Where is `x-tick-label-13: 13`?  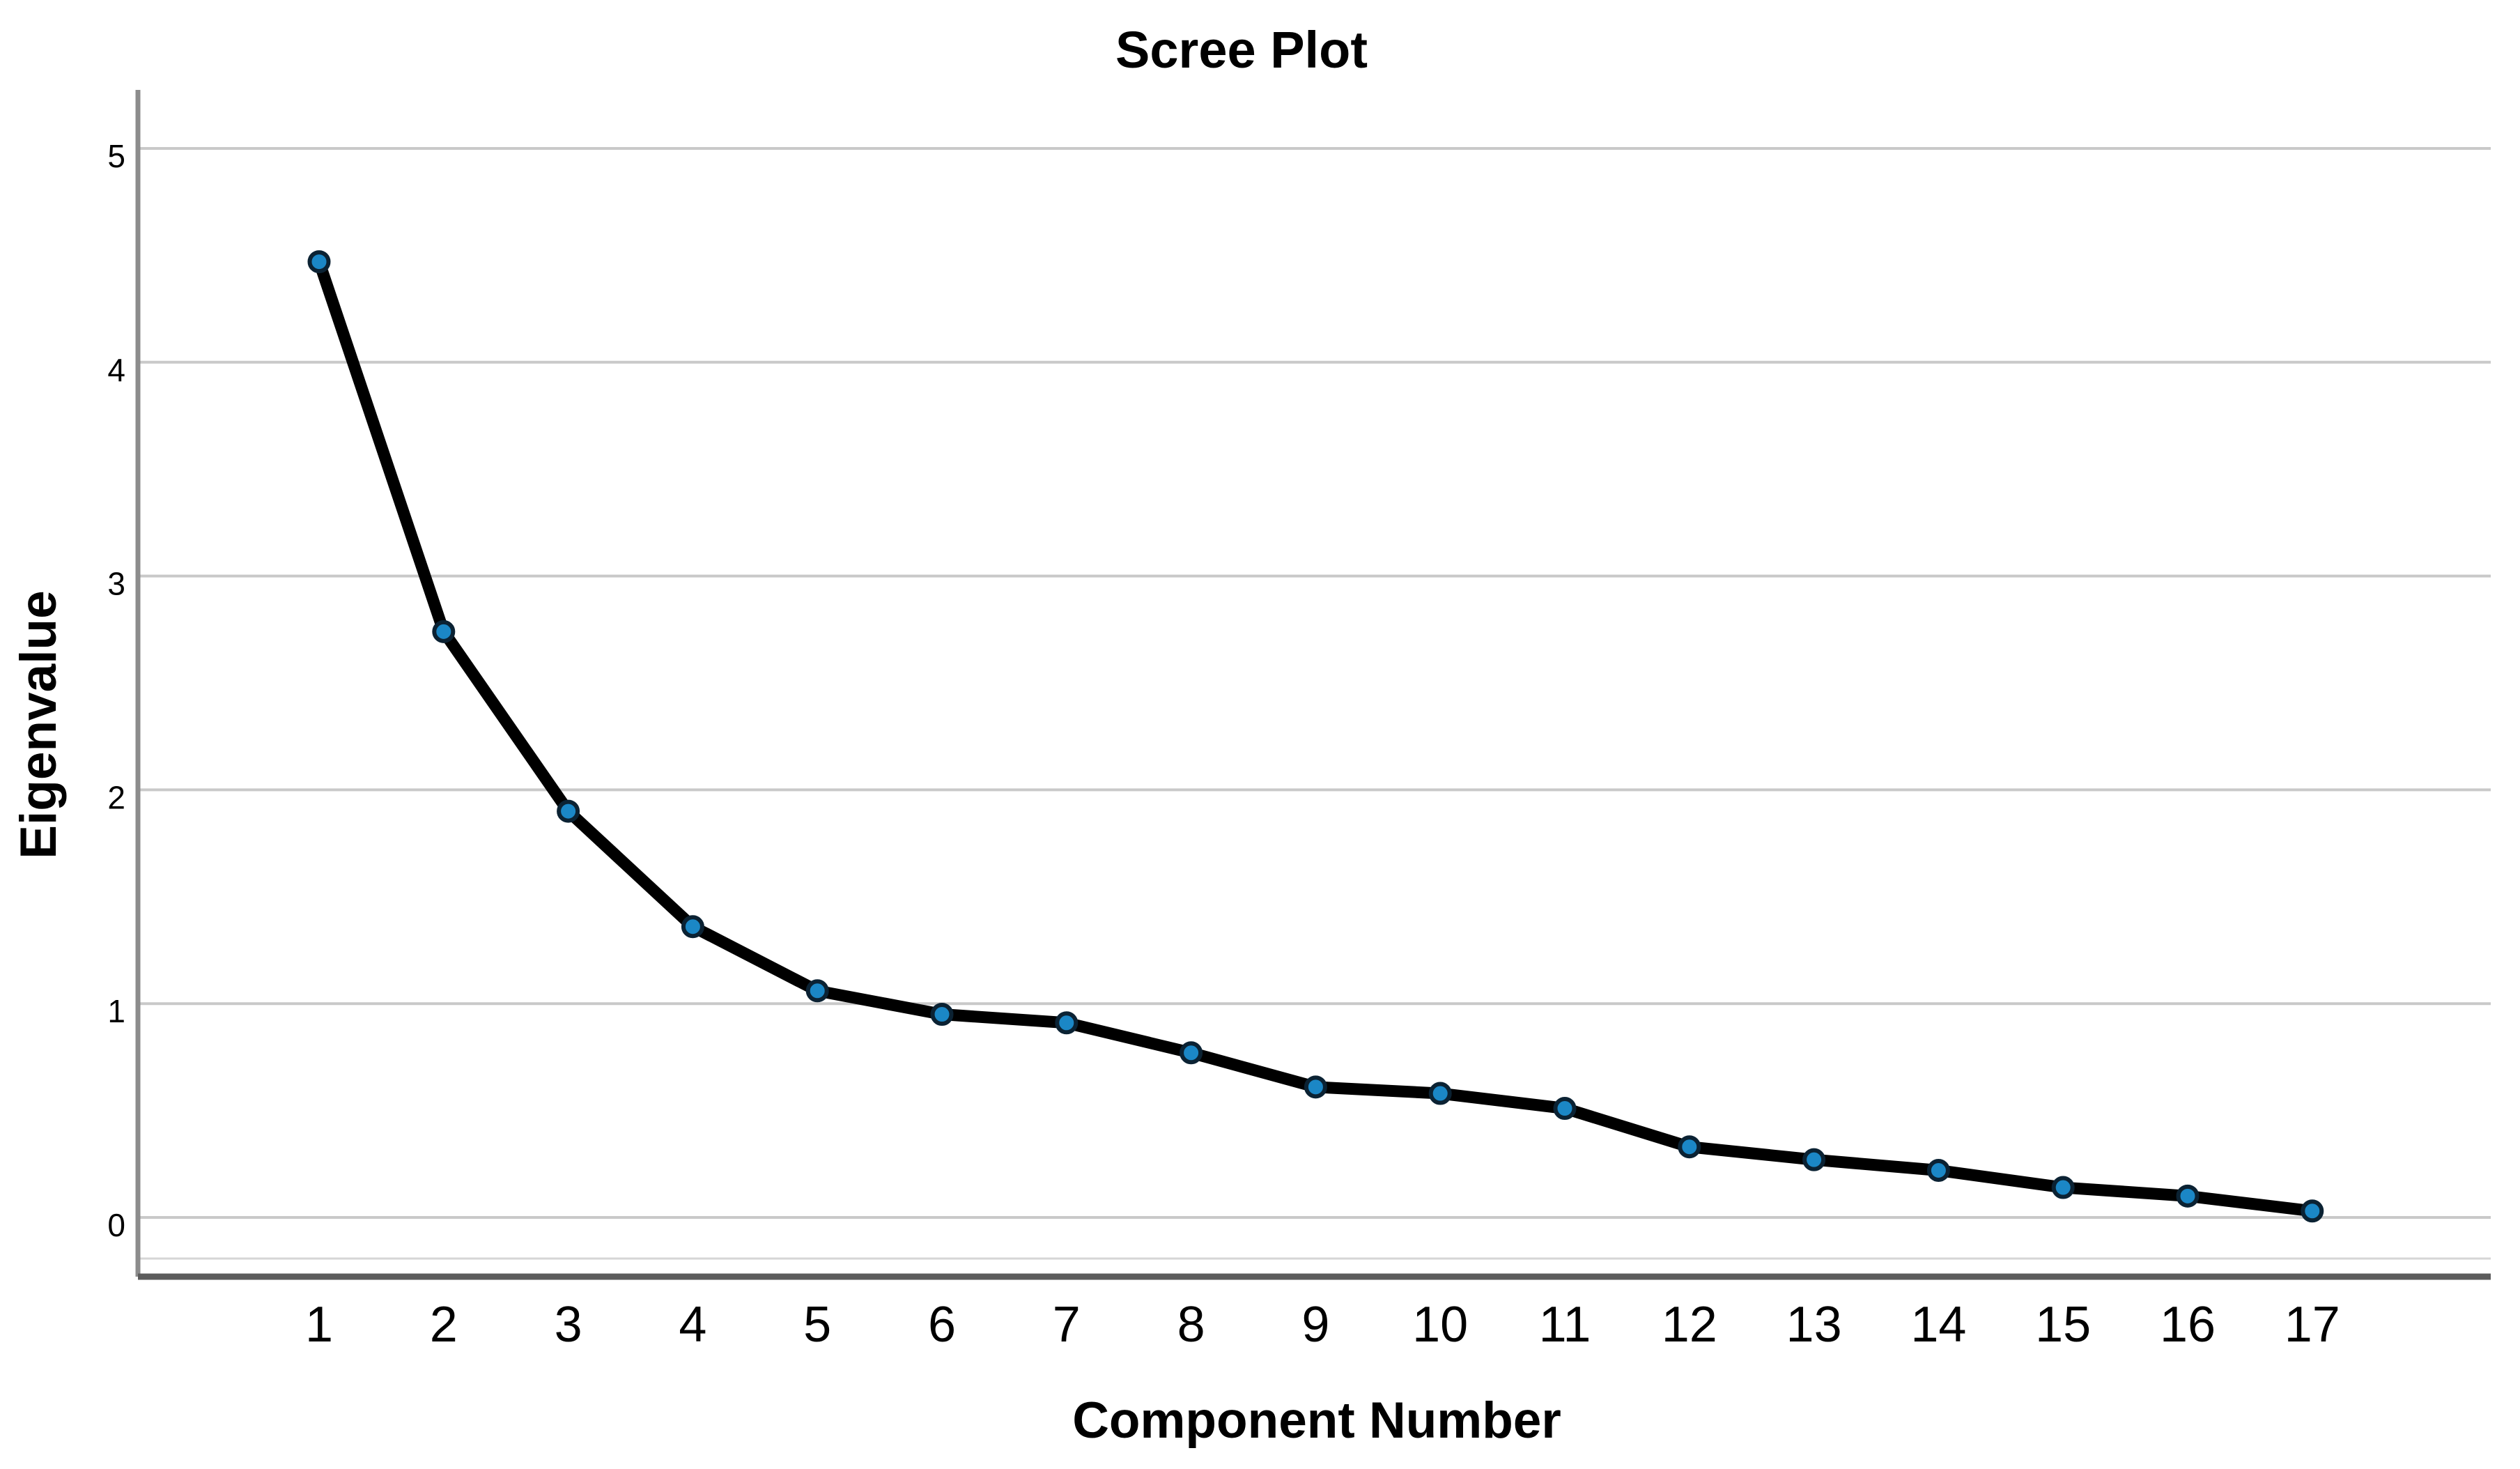
x-tick-label-13: 13 is located at coordinates (1814, 1325).